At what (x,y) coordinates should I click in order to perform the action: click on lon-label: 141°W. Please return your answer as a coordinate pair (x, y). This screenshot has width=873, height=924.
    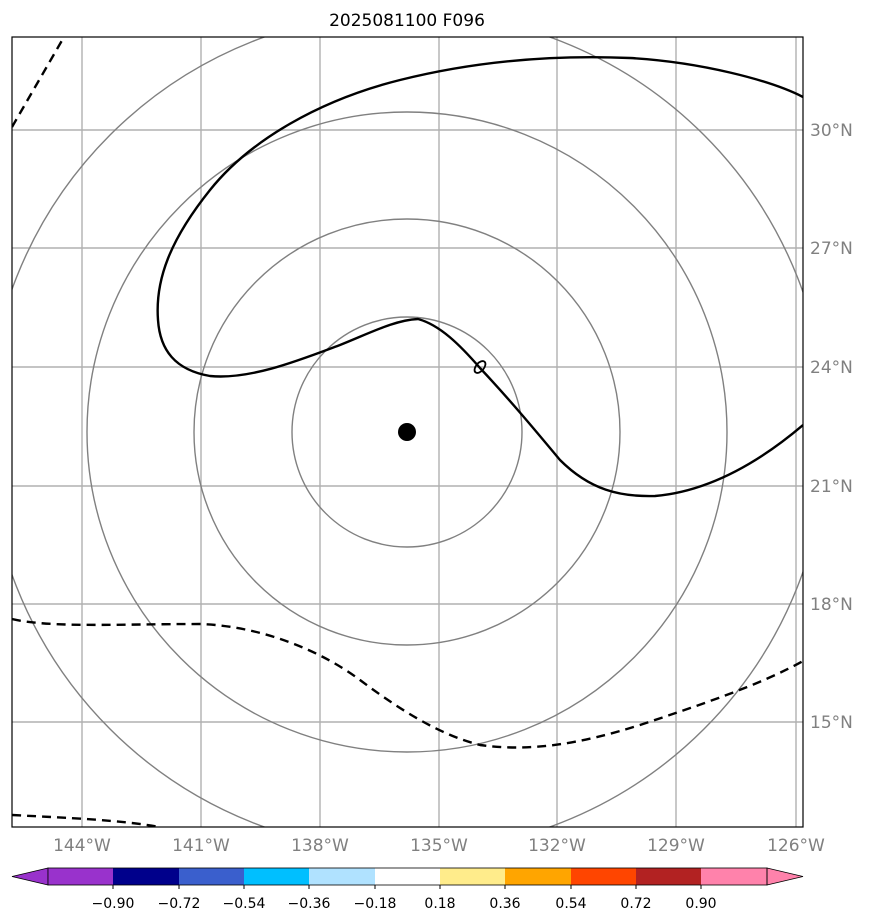
    Looking at the image, I should click on (201, 846).